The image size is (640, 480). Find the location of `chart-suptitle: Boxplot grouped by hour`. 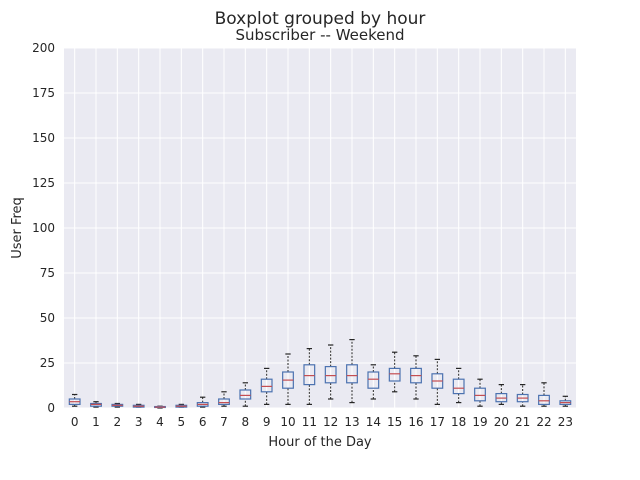

chart-suptitle: Boxplot grouped by hour is located at coordinates (320, 19).